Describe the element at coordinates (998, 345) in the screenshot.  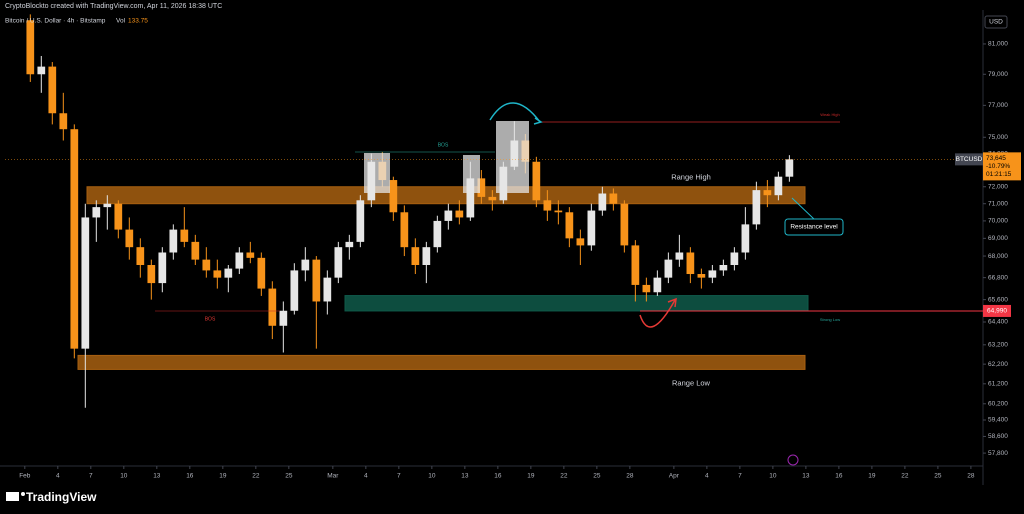
I see `y-tick-label: 63,200` at that location.